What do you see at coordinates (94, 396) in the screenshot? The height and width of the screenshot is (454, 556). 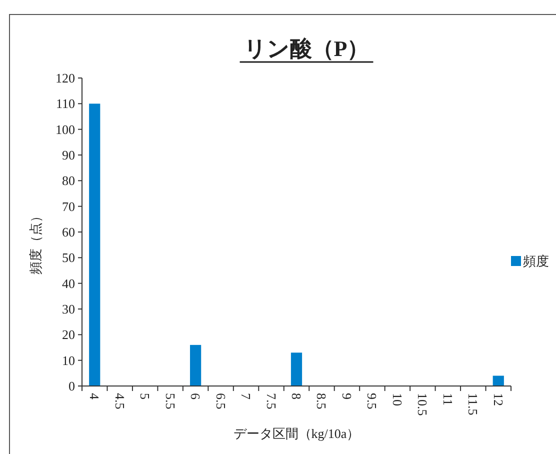 I see `x-tick-label: 4` at bounding box center [94, 396].